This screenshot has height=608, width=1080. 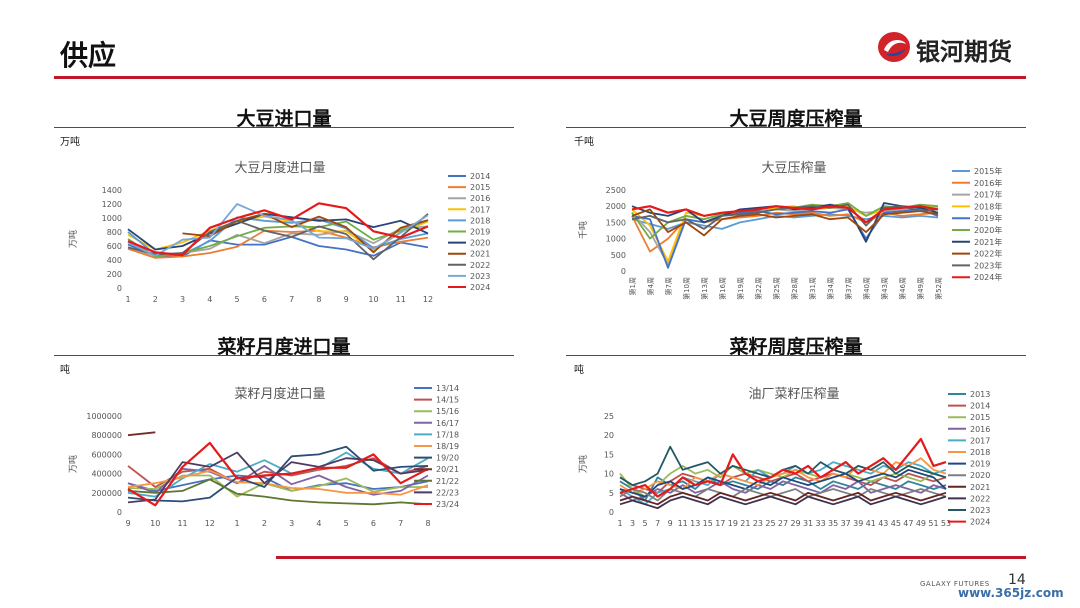 I want to click on x-tick-label: 11, so click(x=182, y=523).